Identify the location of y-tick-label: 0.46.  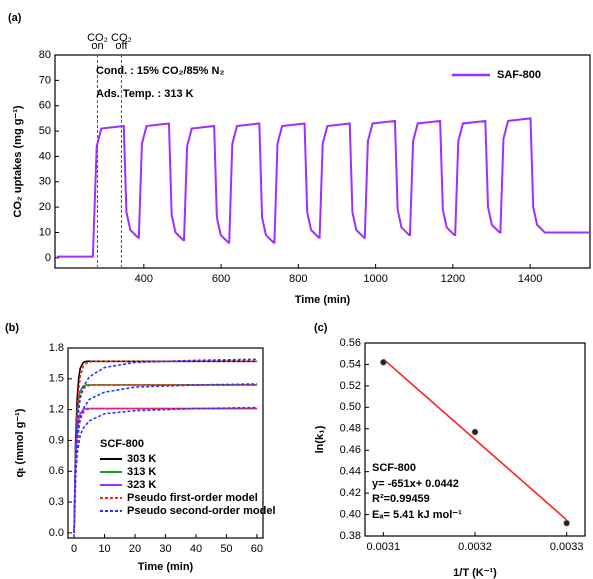
(350, 450).